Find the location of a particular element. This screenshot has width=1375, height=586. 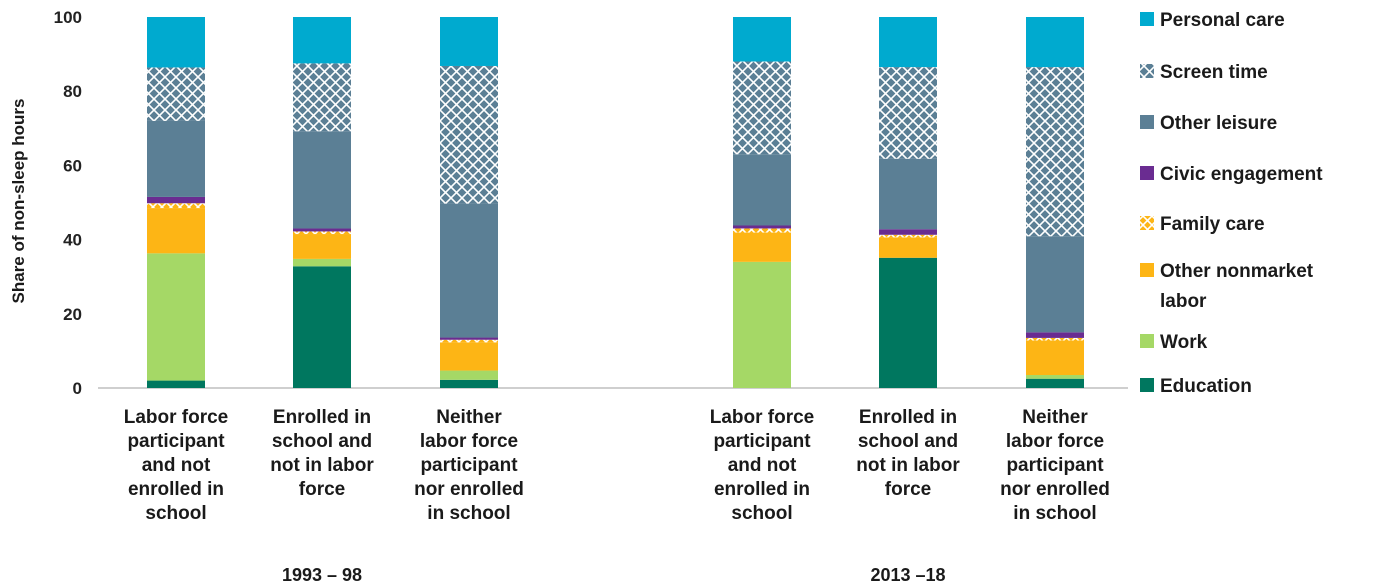

legend-label-work: Work is located at coordinates (1184, 342).